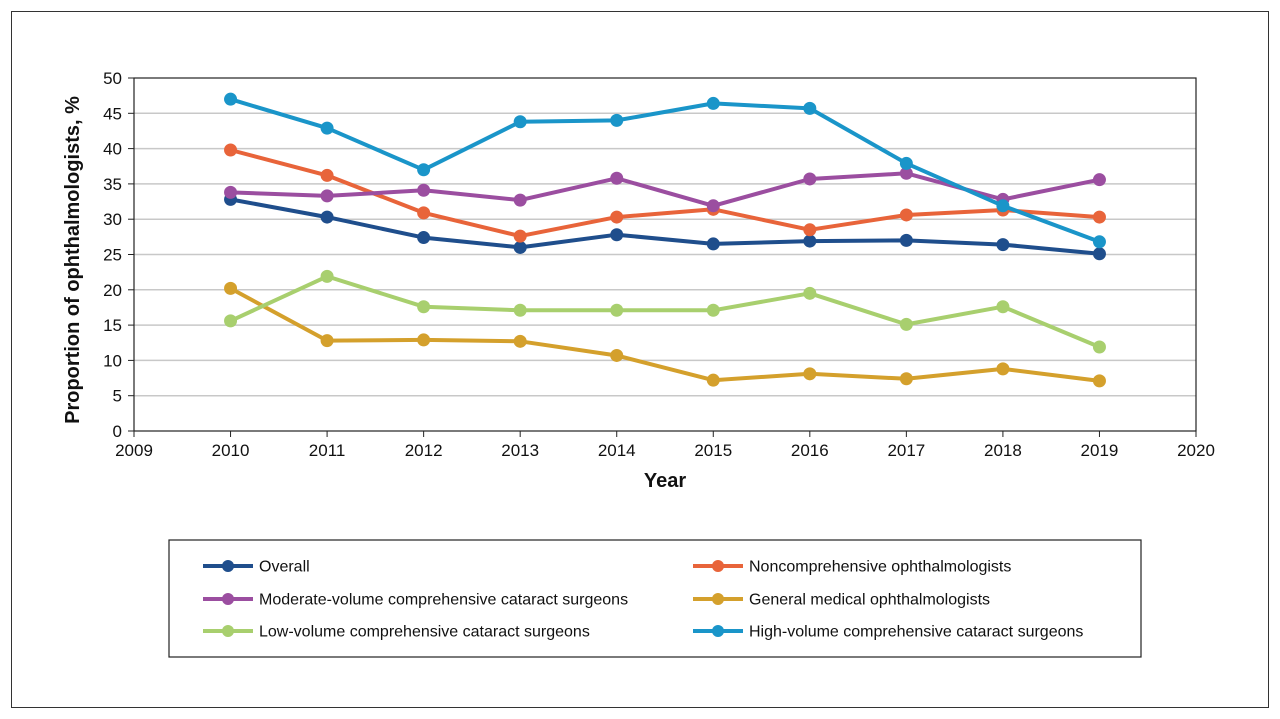 This screenshot has width=1280, height=719. Describe the element at coordinates (73, 260) in the screenshot. I see `y-axis-title: Proportion of ophthalmologists, %` at that location.